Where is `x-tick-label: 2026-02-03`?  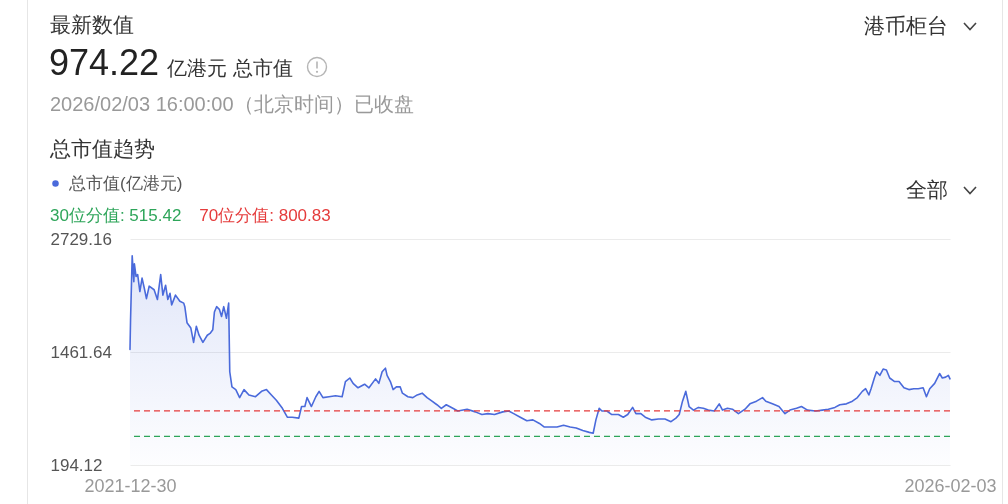
x-tick-label: 2026-02-03 is located at coordinates (950, 485).